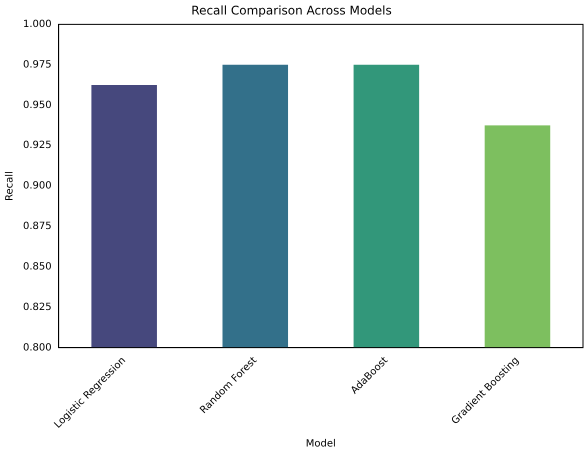 Image resolution: width=584 pixels, height=454 pixels. Describe the element at coordinates (37, 266) in the screenshot. I see `y-tick-label: 0.850` at that location.